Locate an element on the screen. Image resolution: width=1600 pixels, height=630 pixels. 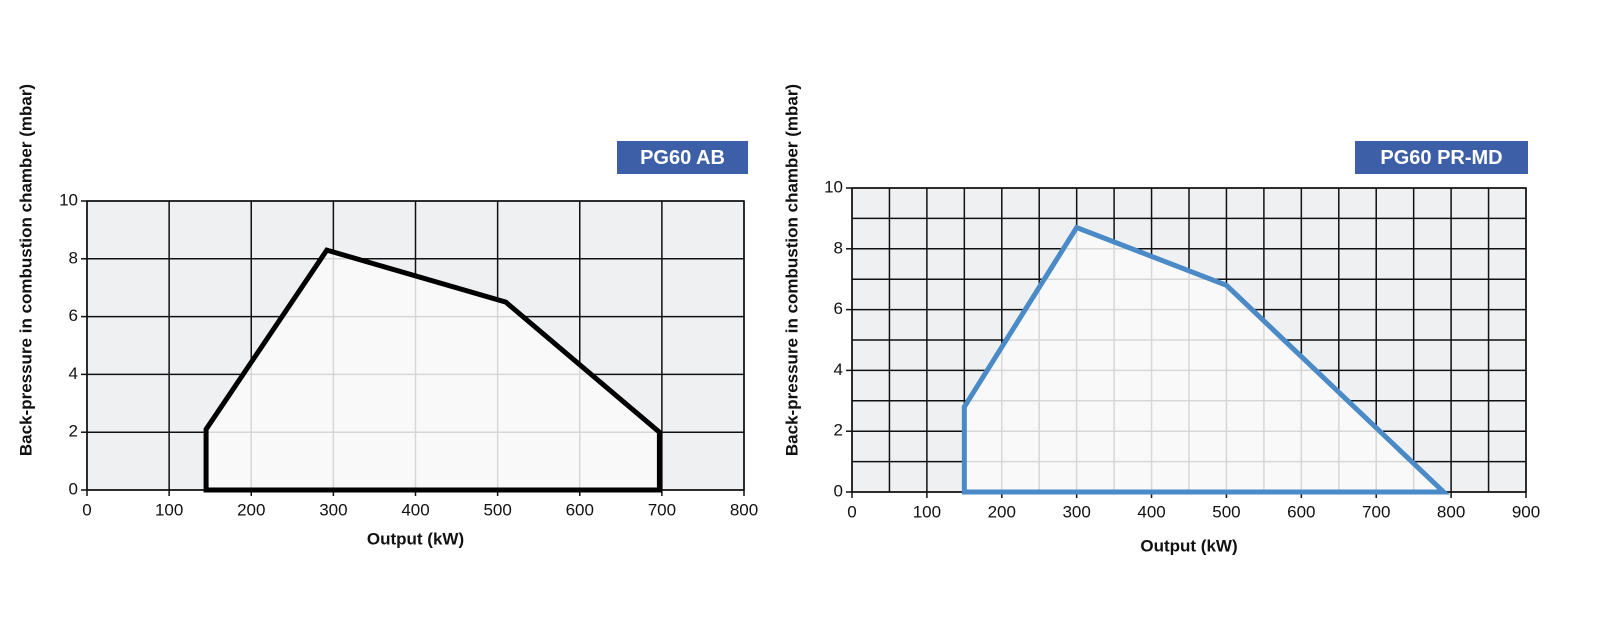
x-tick-label: 900 is located at coordinates (1526, 511).